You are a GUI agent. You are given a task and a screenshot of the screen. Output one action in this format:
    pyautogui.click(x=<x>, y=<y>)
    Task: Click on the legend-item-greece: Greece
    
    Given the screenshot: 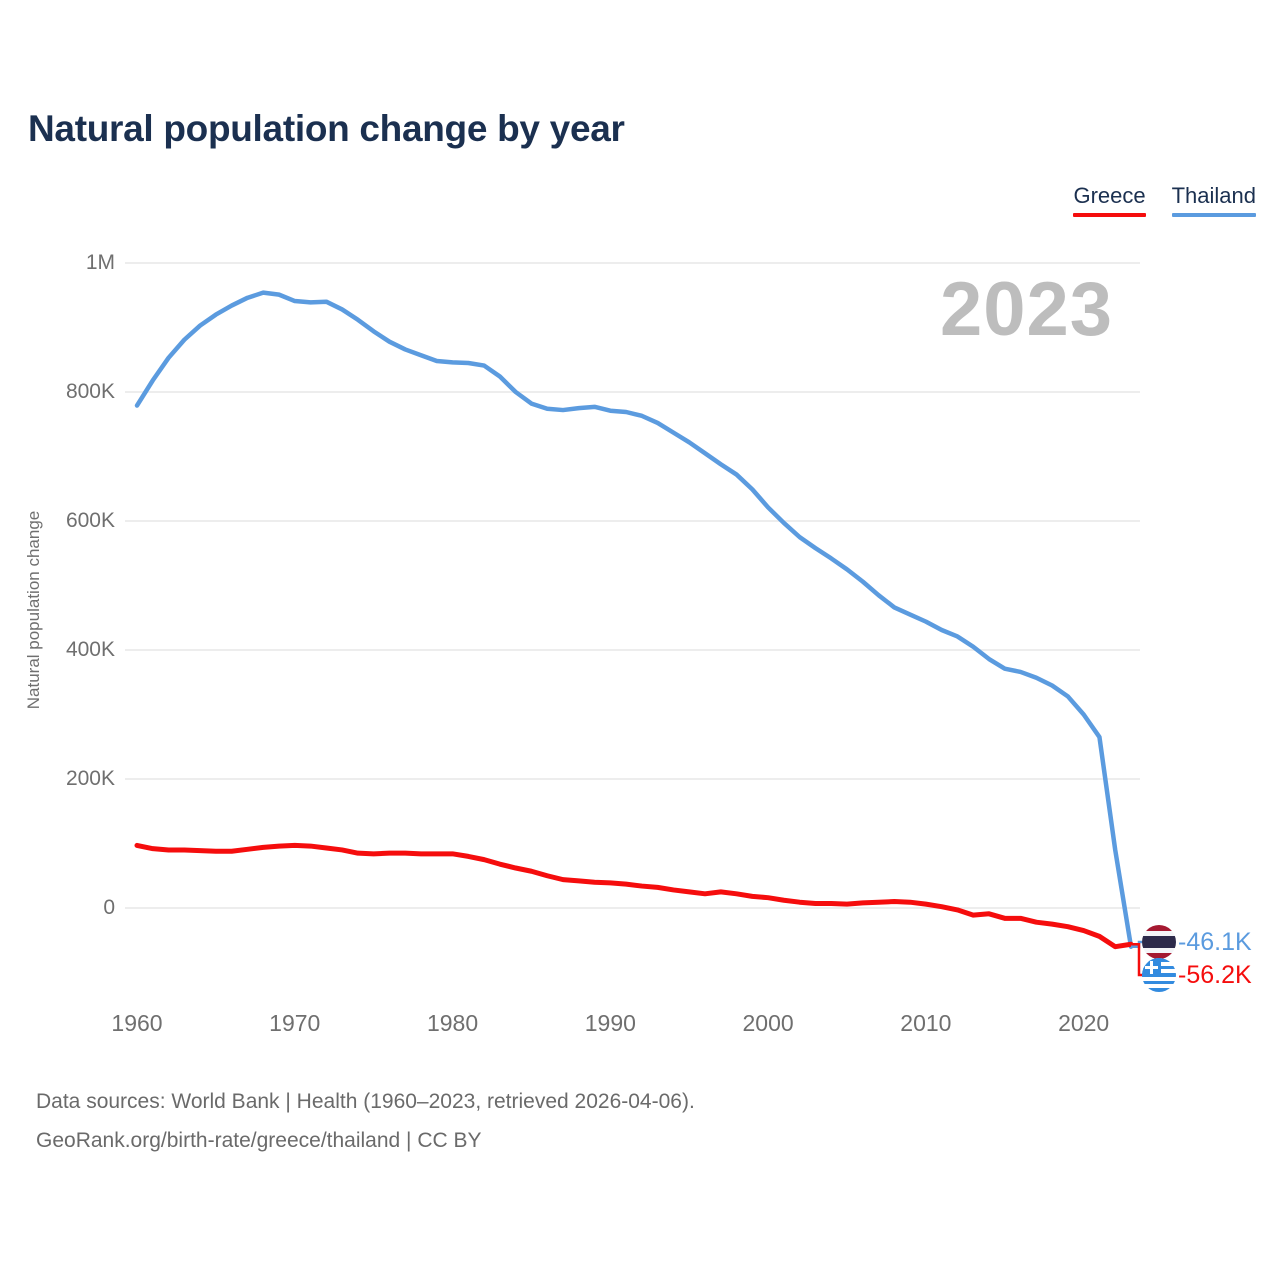 What is the action you would take?
    pyautogui.click(x=1109, y=200)
    